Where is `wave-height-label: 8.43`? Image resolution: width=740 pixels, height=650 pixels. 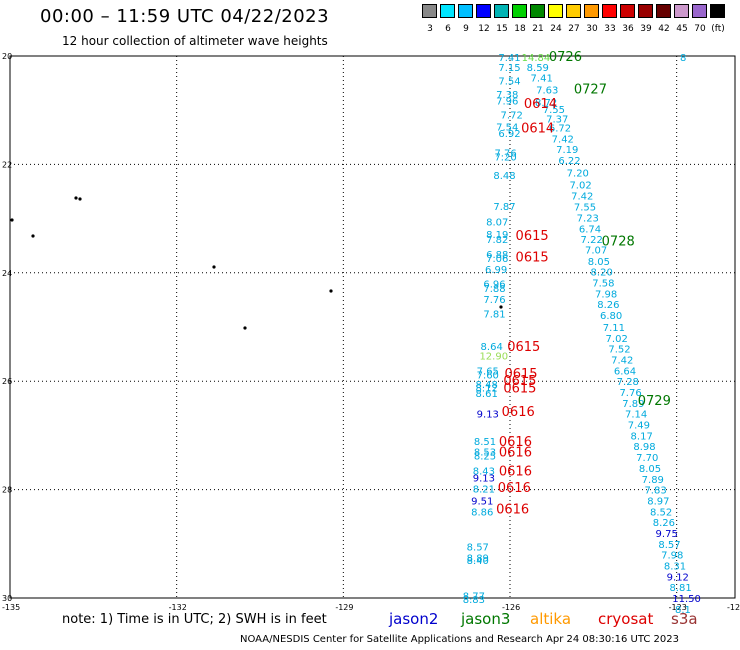
wave-height-label: 8.43 is located at coordinates (484, 472).